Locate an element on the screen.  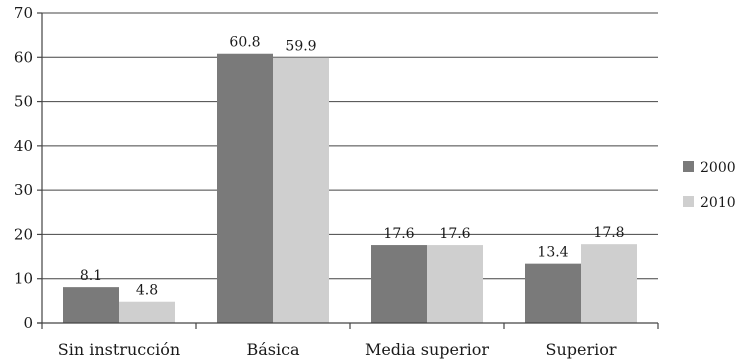
y-tick-label-20: 20 is located at coordinates (23, 234).